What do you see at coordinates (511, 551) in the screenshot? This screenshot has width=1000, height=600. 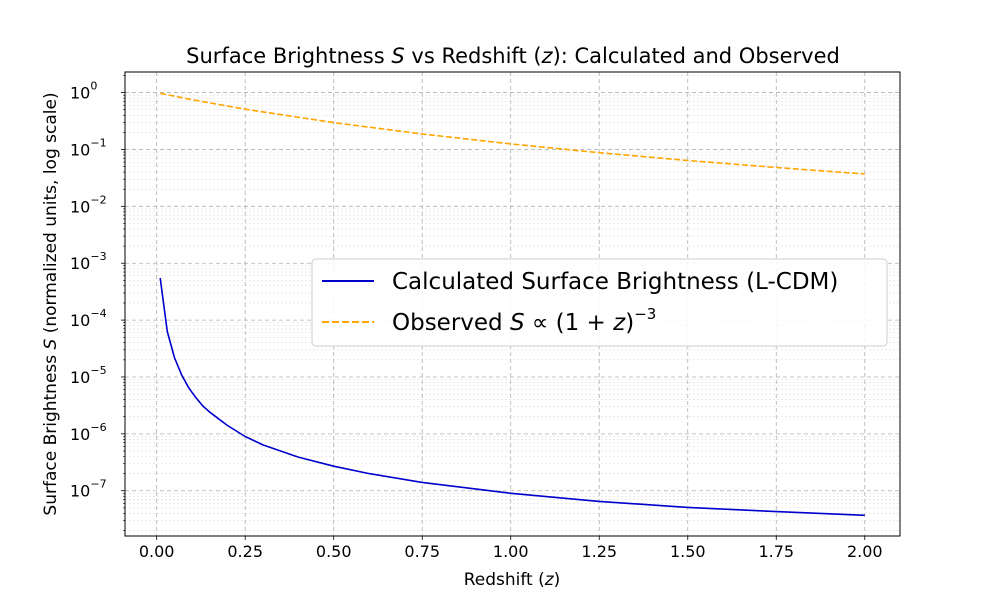 I see `x-tick-label: 1.00` at bounding box center [511, 551].